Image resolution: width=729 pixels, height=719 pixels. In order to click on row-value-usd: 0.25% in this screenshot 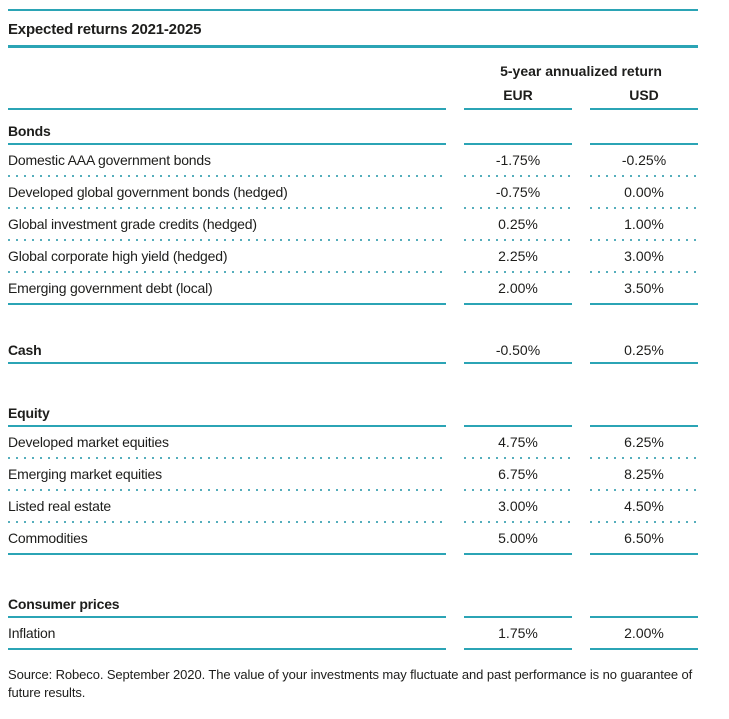, I will do `click(644, 350)`.